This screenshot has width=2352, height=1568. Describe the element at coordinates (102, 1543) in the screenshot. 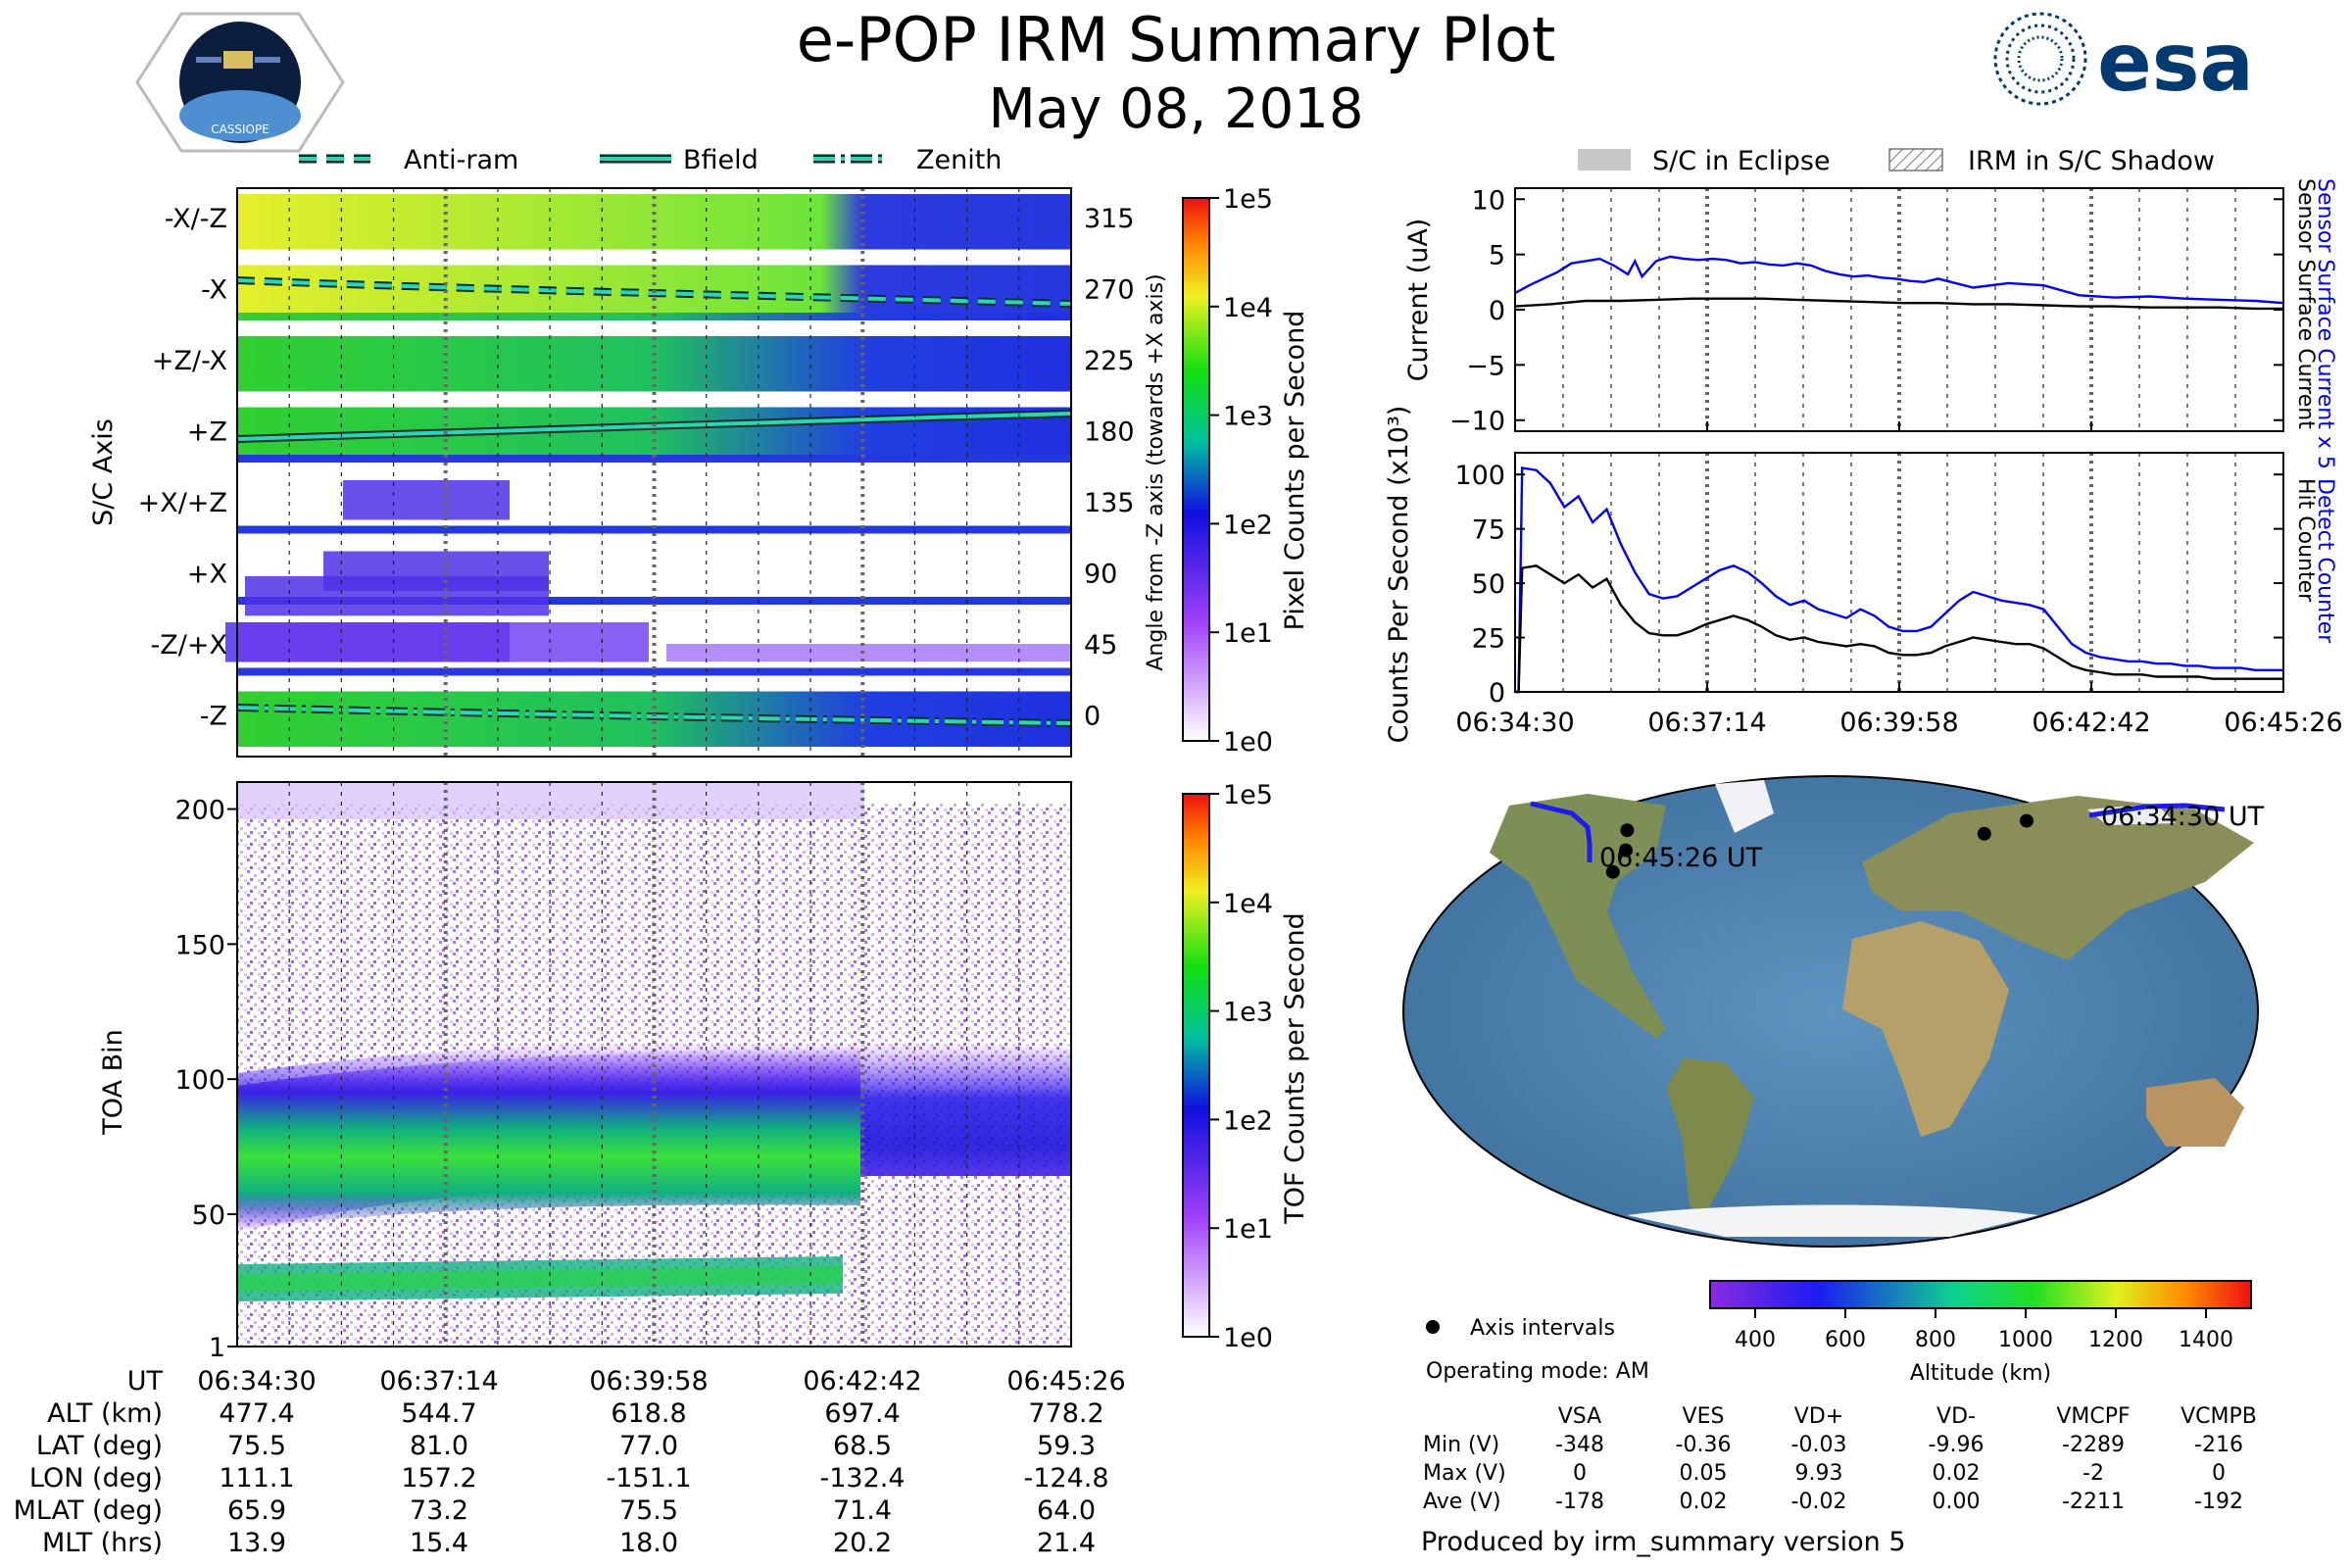

I see `ephemeris-row-label: MLT (hrs)` at that location.